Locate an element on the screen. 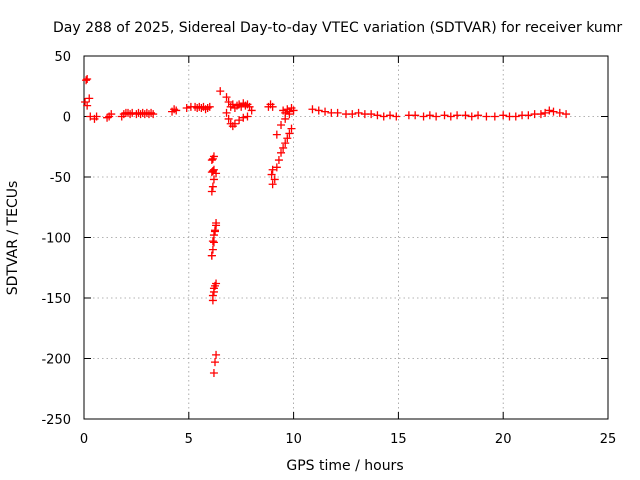  x-axis-label: GPS time / hours is located at coordinates (344, 466).